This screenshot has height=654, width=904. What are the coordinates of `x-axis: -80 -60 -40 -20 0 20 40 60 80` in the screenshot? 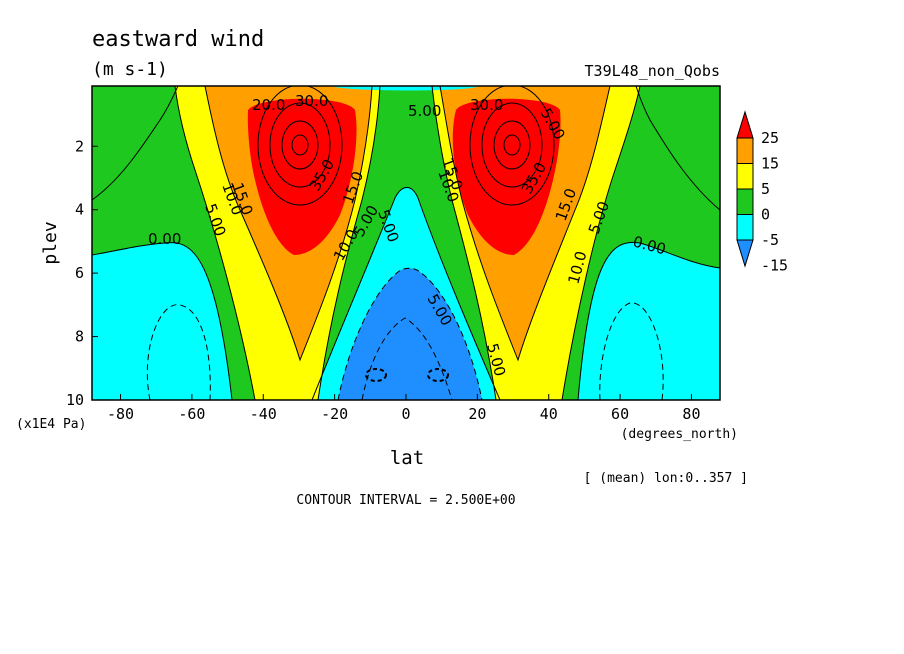 It's located at (403, 408).